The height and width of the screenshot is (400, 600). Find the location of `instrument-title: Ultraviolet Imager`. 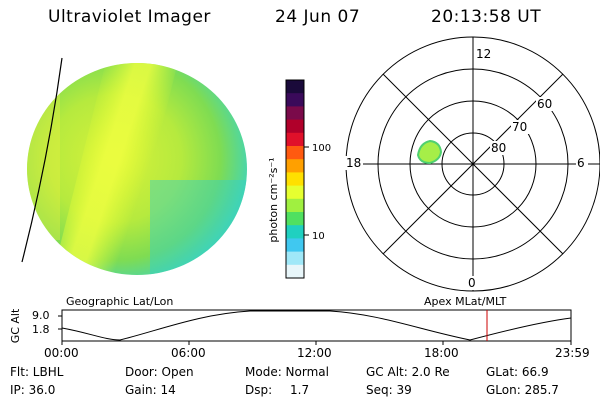

instrument-title: Ultraviolet Imager is located at coordinates (129, 17).